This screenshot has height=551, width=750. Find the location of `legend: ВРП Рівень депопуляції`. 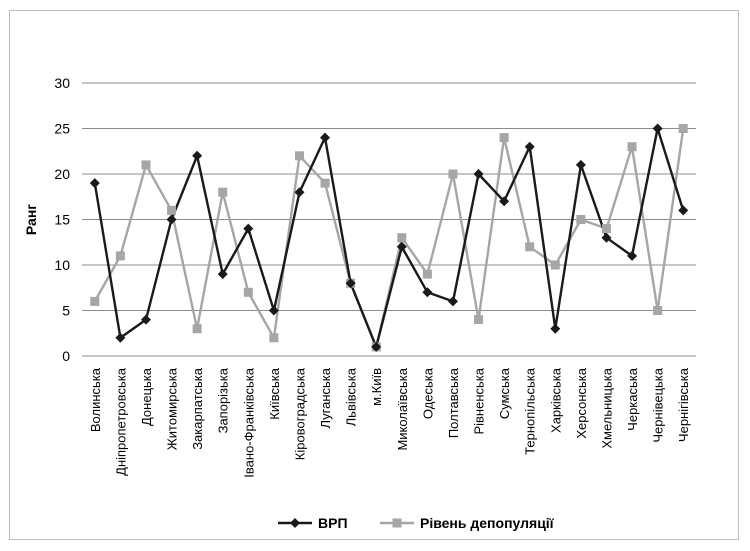

legend: ВРП Рівень депопуляції is located at coordinates (416, 523).